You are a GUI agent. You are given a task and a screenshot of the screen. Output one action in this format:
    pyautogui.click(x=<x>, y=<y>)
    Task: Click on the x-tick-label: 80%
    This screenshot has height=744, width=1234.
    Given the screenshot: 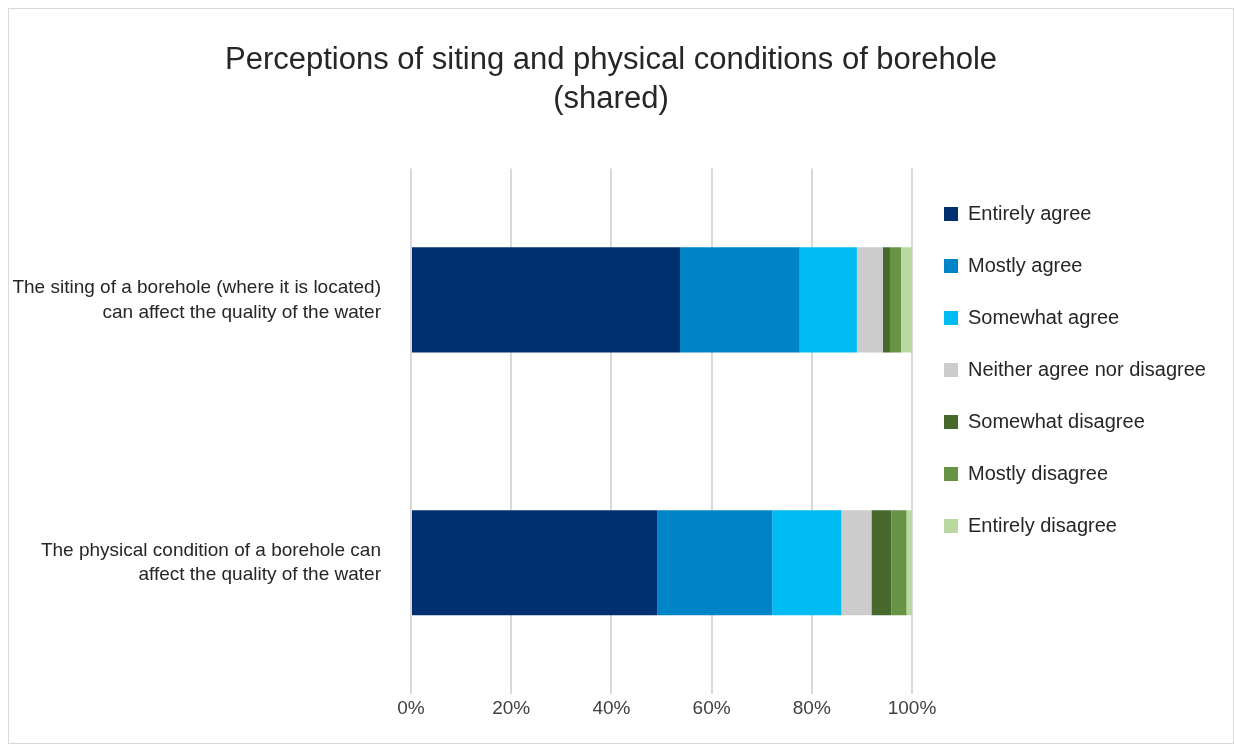 What is the action you would take?
    pyautogui.click(x=811, y=707)
    